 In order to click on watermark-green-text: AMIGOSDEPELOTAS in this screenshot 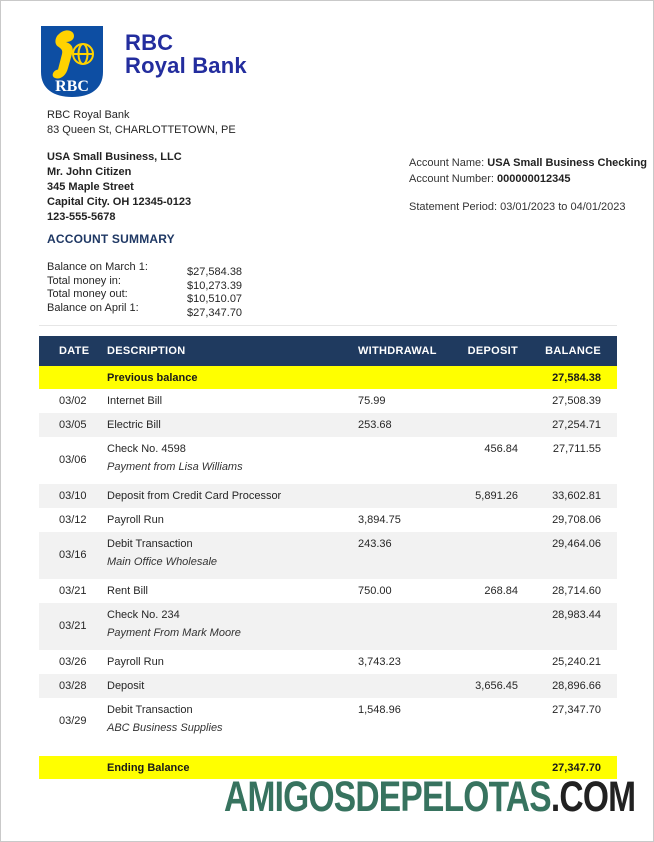, I will do `click(387, 797)`.